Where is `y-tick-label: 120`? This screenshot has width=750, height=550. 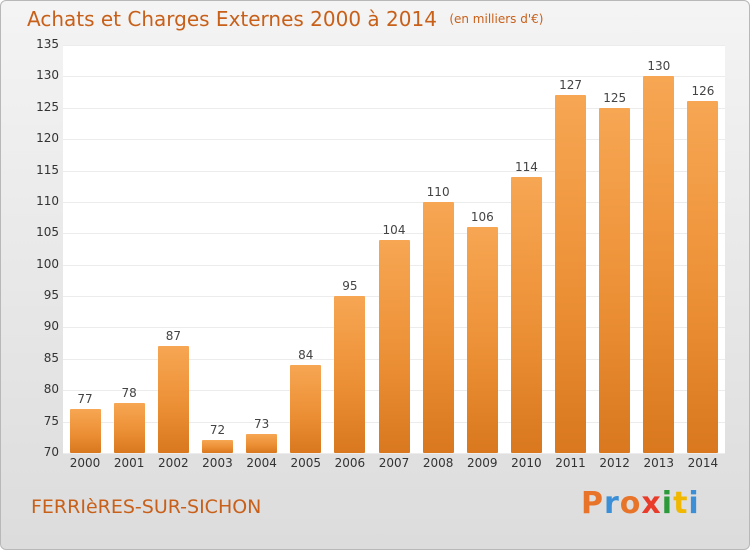 y-tick-label: 120 is located at coordinates (47, 138).